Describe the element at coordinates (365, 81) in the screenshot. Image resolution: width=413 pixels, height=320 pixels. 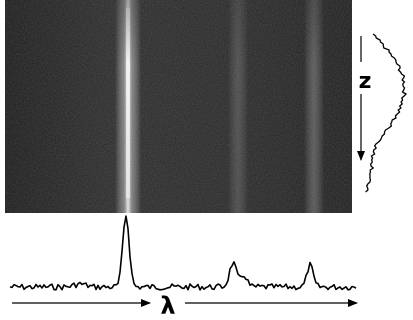
I see `z-axis-label: z` at that location.